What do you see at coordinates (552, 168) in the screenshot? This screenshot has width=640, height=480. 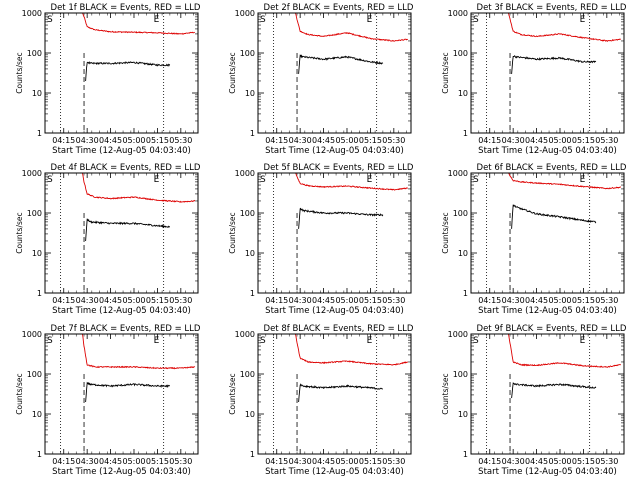 I see `panel-title: Det 6f BLACK = Events, RED = LLD` at bounding box center [552, 168].